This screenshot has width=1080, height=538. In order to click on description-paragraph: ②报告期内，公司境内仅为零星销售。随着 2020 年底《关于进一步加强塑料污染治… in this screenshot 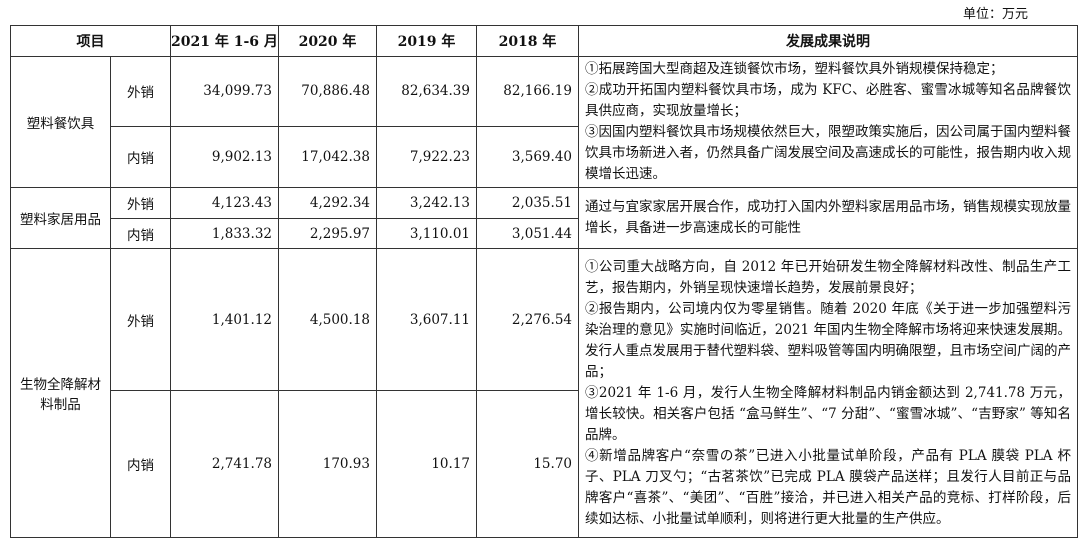, I will do `click(828, 340)`.